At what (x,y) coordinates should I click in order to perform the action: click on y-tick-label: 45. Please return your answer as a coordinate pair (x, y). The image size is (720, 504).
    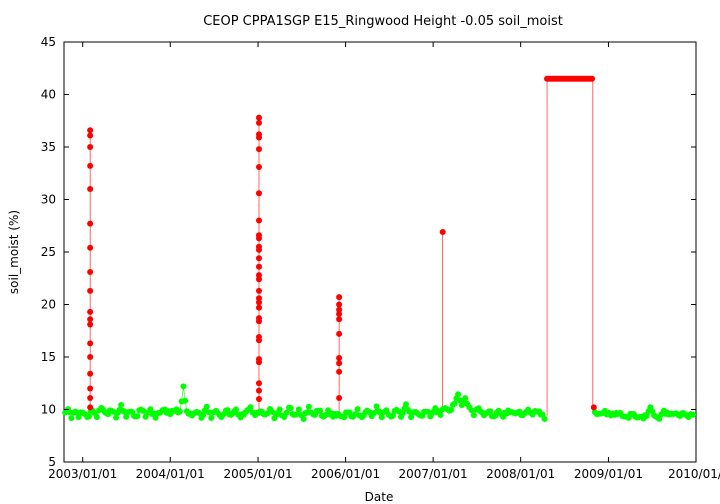
    Looking at the image, I should click on (48, 42).